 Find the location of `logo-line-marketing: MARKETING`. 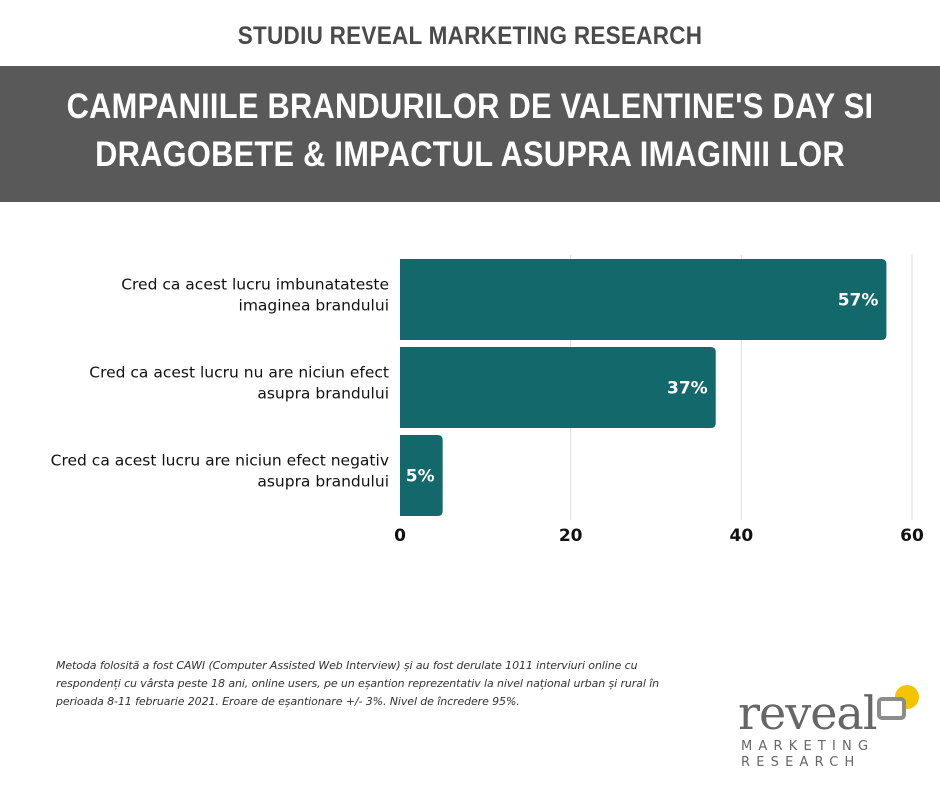

logo-line-marketing: MARKETING is located at coordinates (808, 746).